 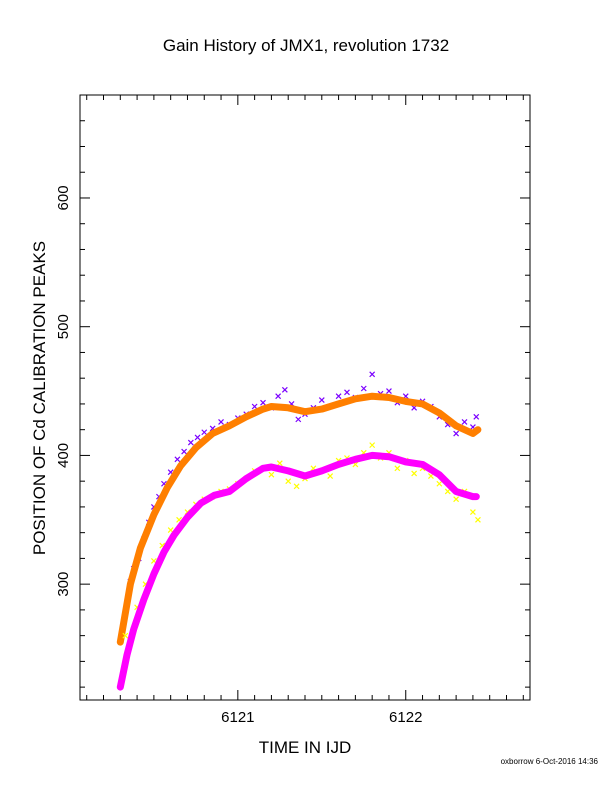 I want to click on y-tick-label: 600, so click(x=63, y=197).